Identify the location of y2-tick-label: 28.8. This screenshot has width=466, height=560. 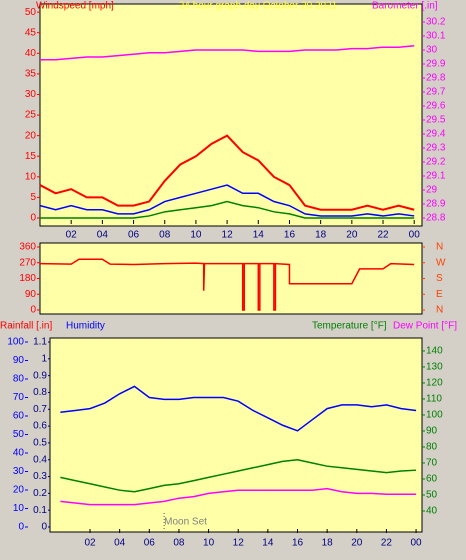
(436, 218).